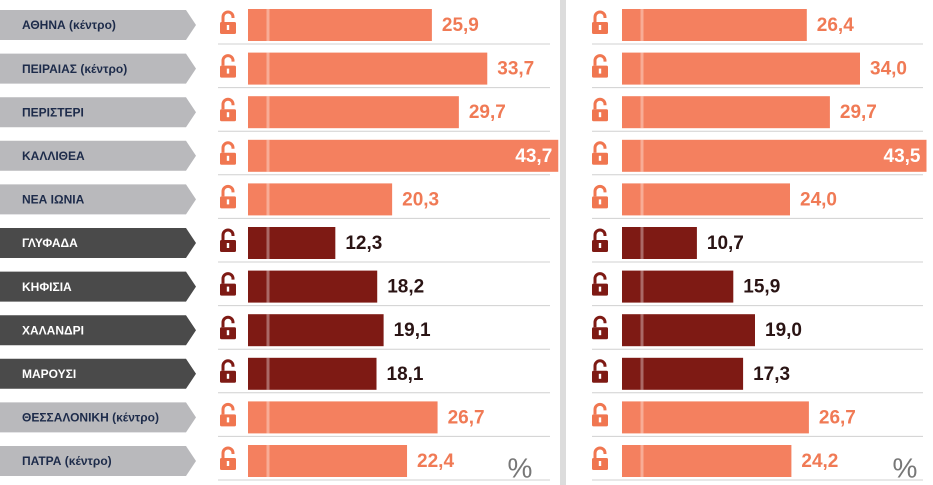  I want to click on value-label: 43,7, so click(533, 156).